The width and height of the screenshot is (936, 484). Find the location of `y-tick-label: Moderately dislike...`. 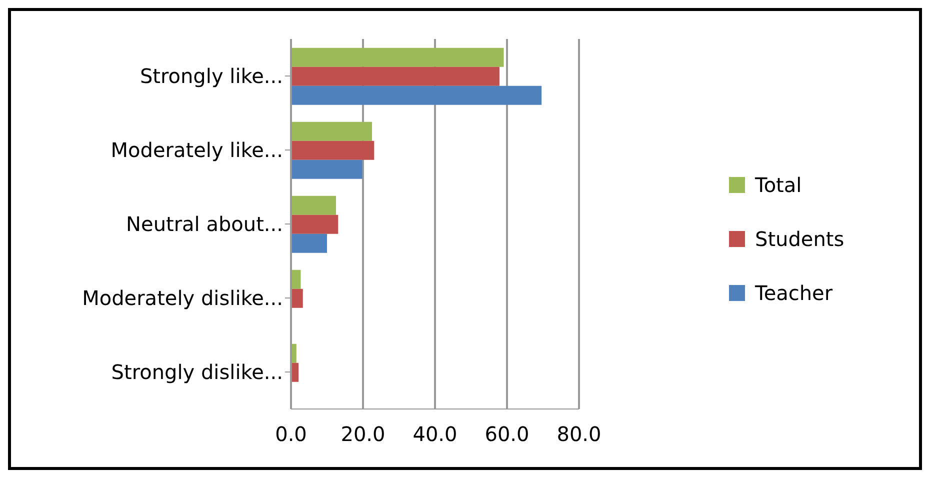

y-tick-label: Moderately dislike... is located at coordinates (182, 298).